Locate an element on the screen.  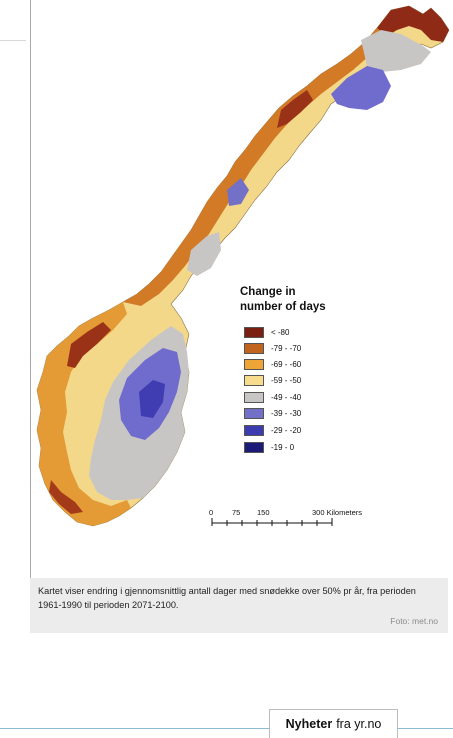
legend-item: -29 - -20 is located at coordinates (272, 430).